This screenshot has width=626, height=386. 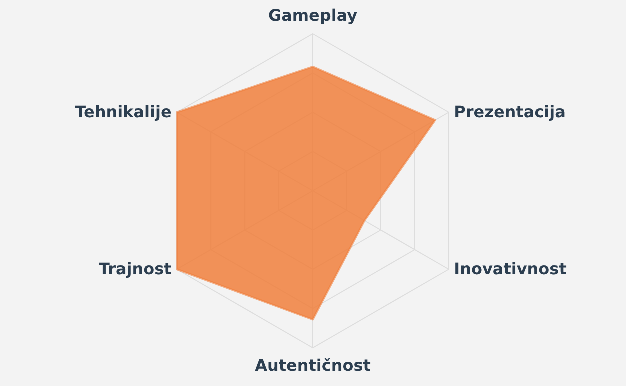 I want to click on spoke-label: Autentičnost, so click(x=313, y=365).